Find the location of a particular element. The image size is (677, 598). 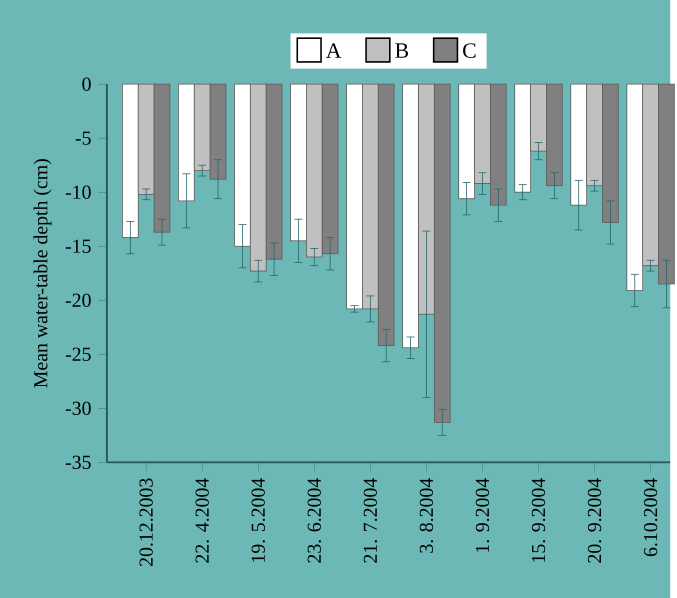

y-tick-label: -25 is located at coordinates (78, 354).